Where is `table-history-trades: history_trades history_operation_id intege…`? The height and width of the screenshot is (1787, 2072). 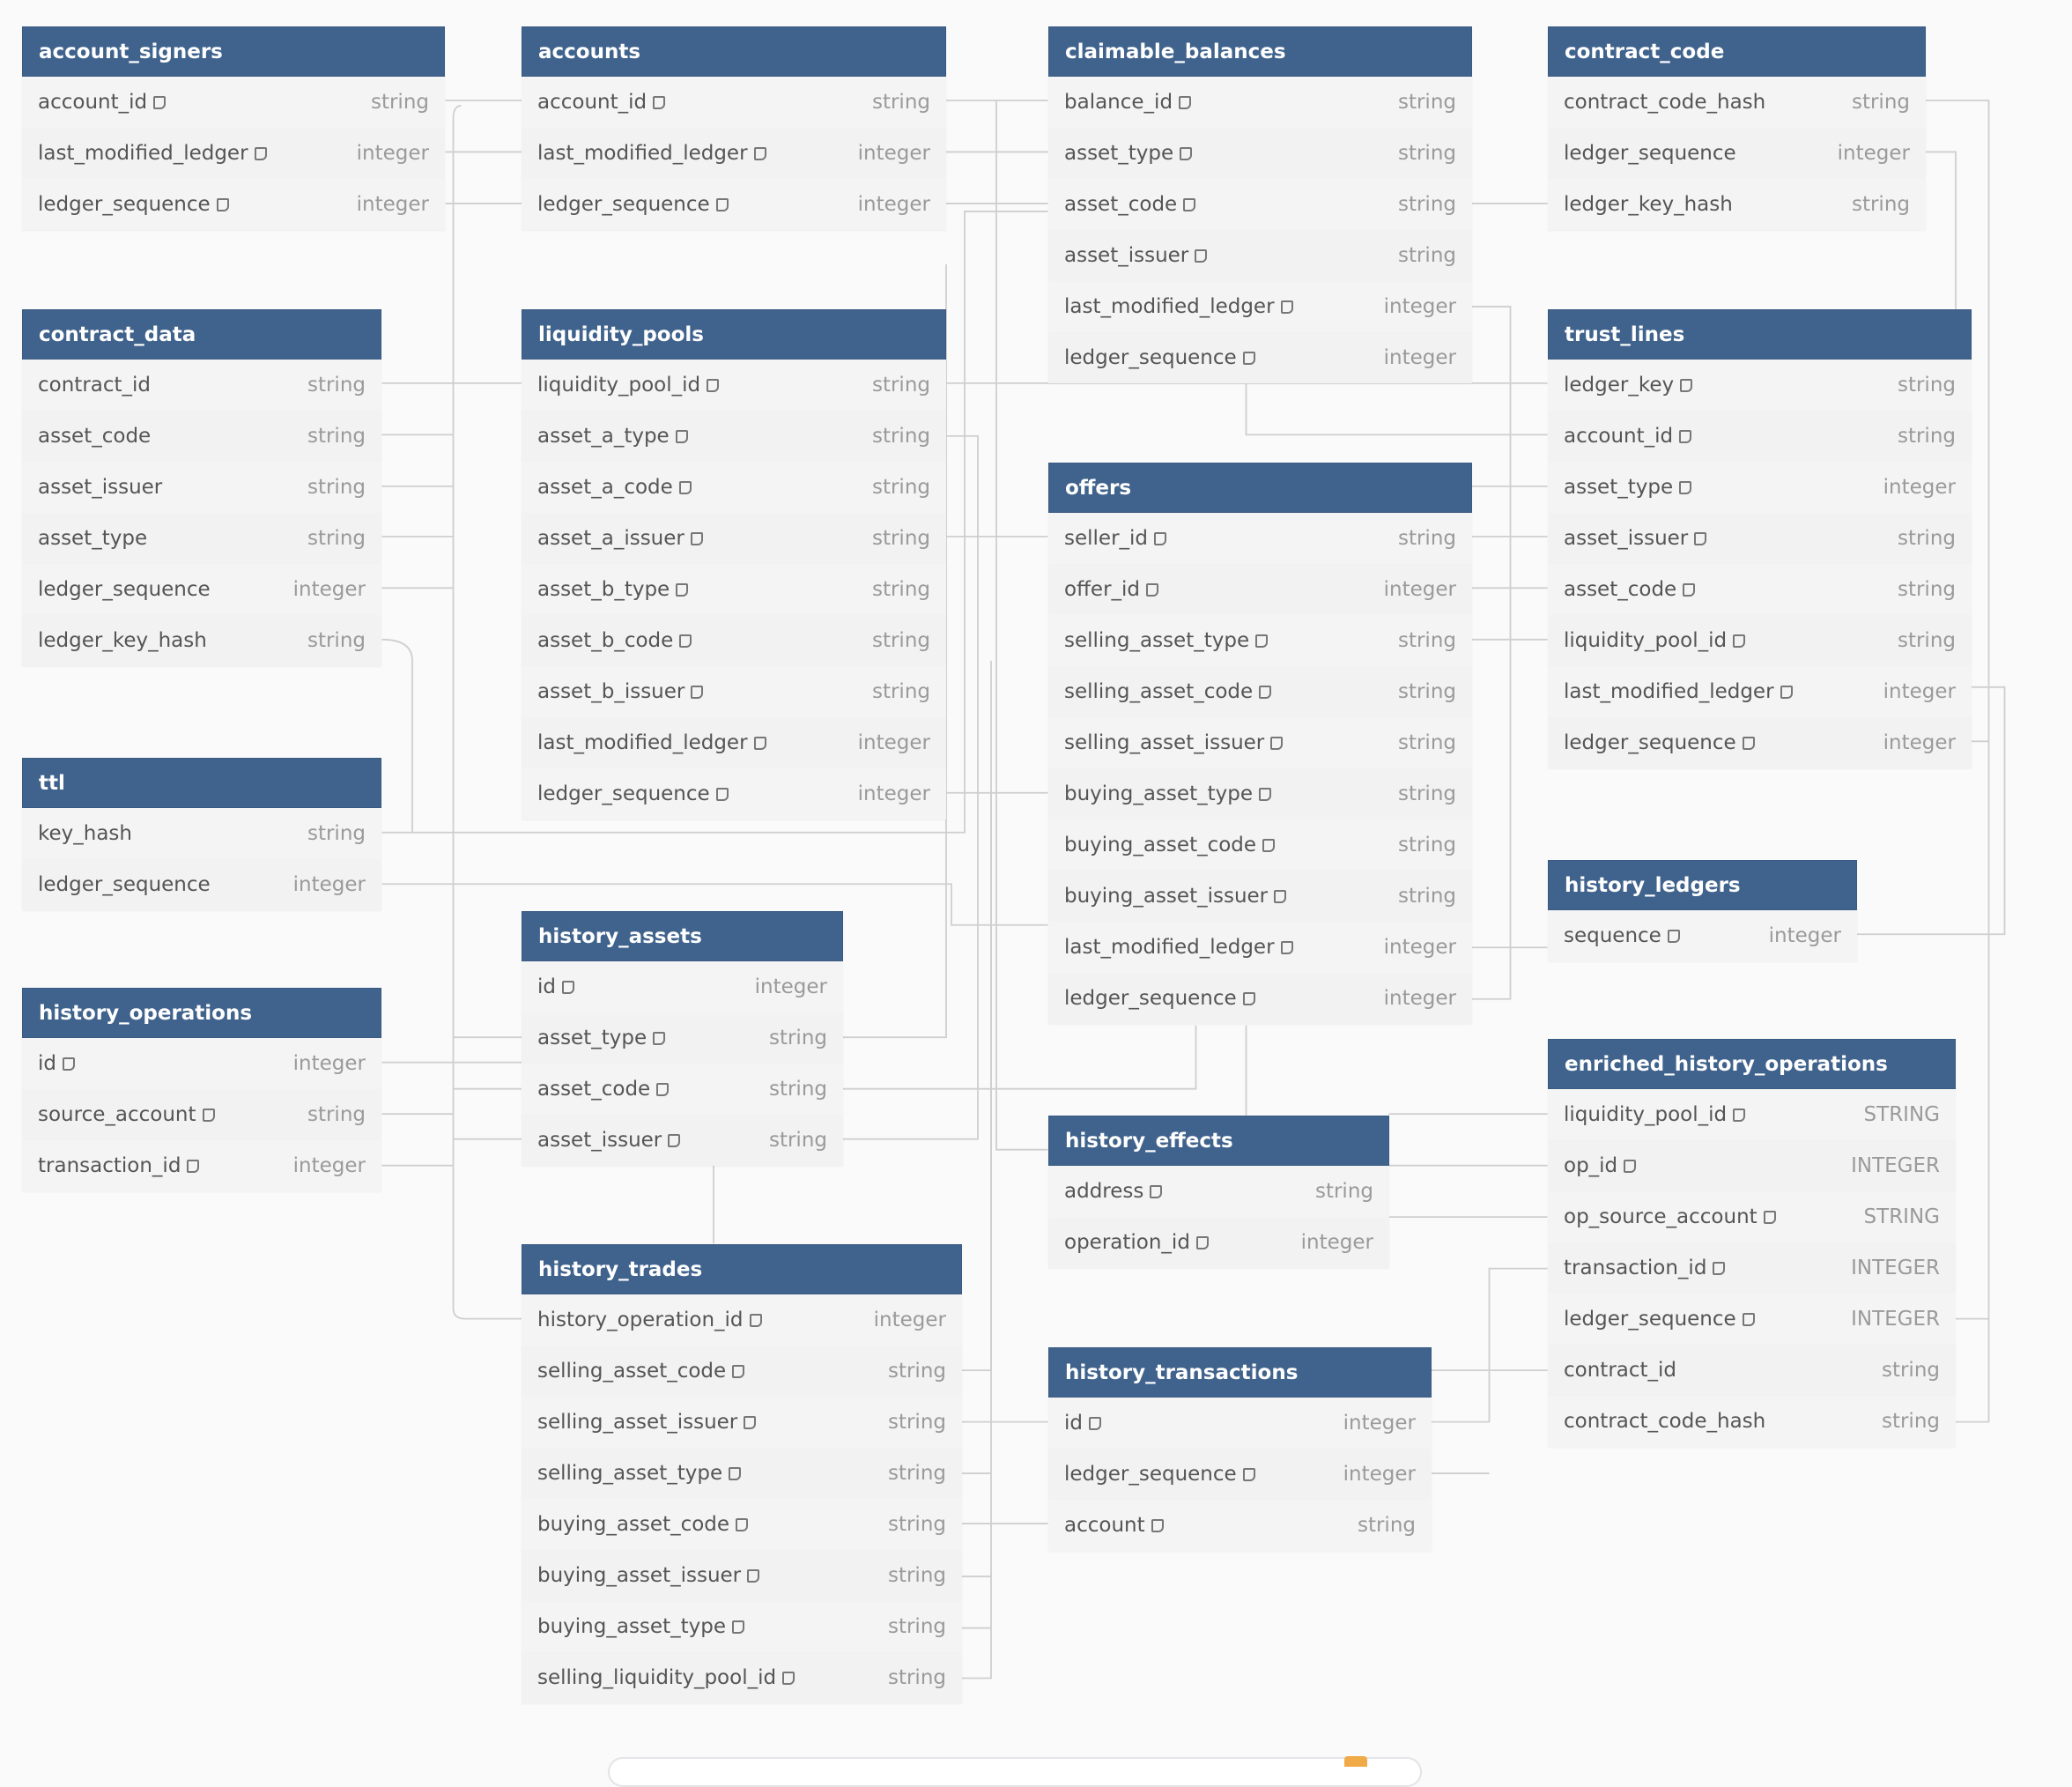
table-history-trades: history_trades history_operation_id intege… is located at coordinates (742, 1474).